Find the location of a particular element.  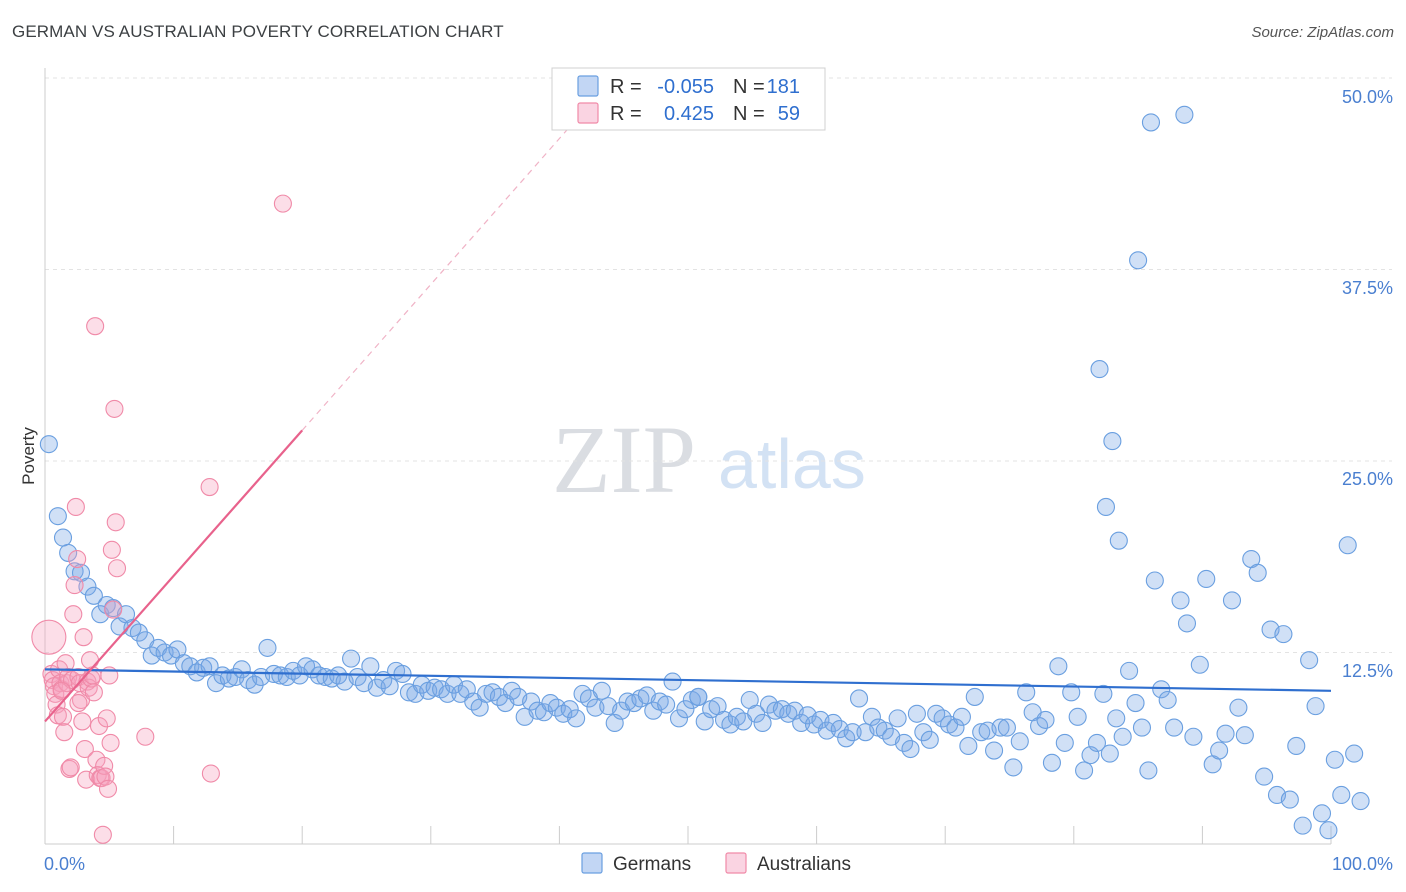

x-tick-label-min: 0.0% is located at coordinates (64, 864).